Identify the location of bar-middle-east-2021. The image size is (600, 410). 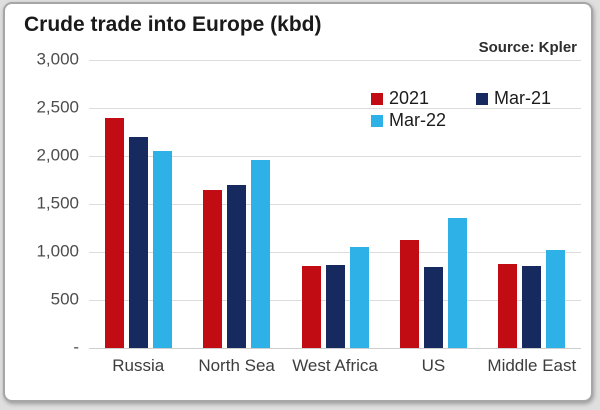
(508, 306).